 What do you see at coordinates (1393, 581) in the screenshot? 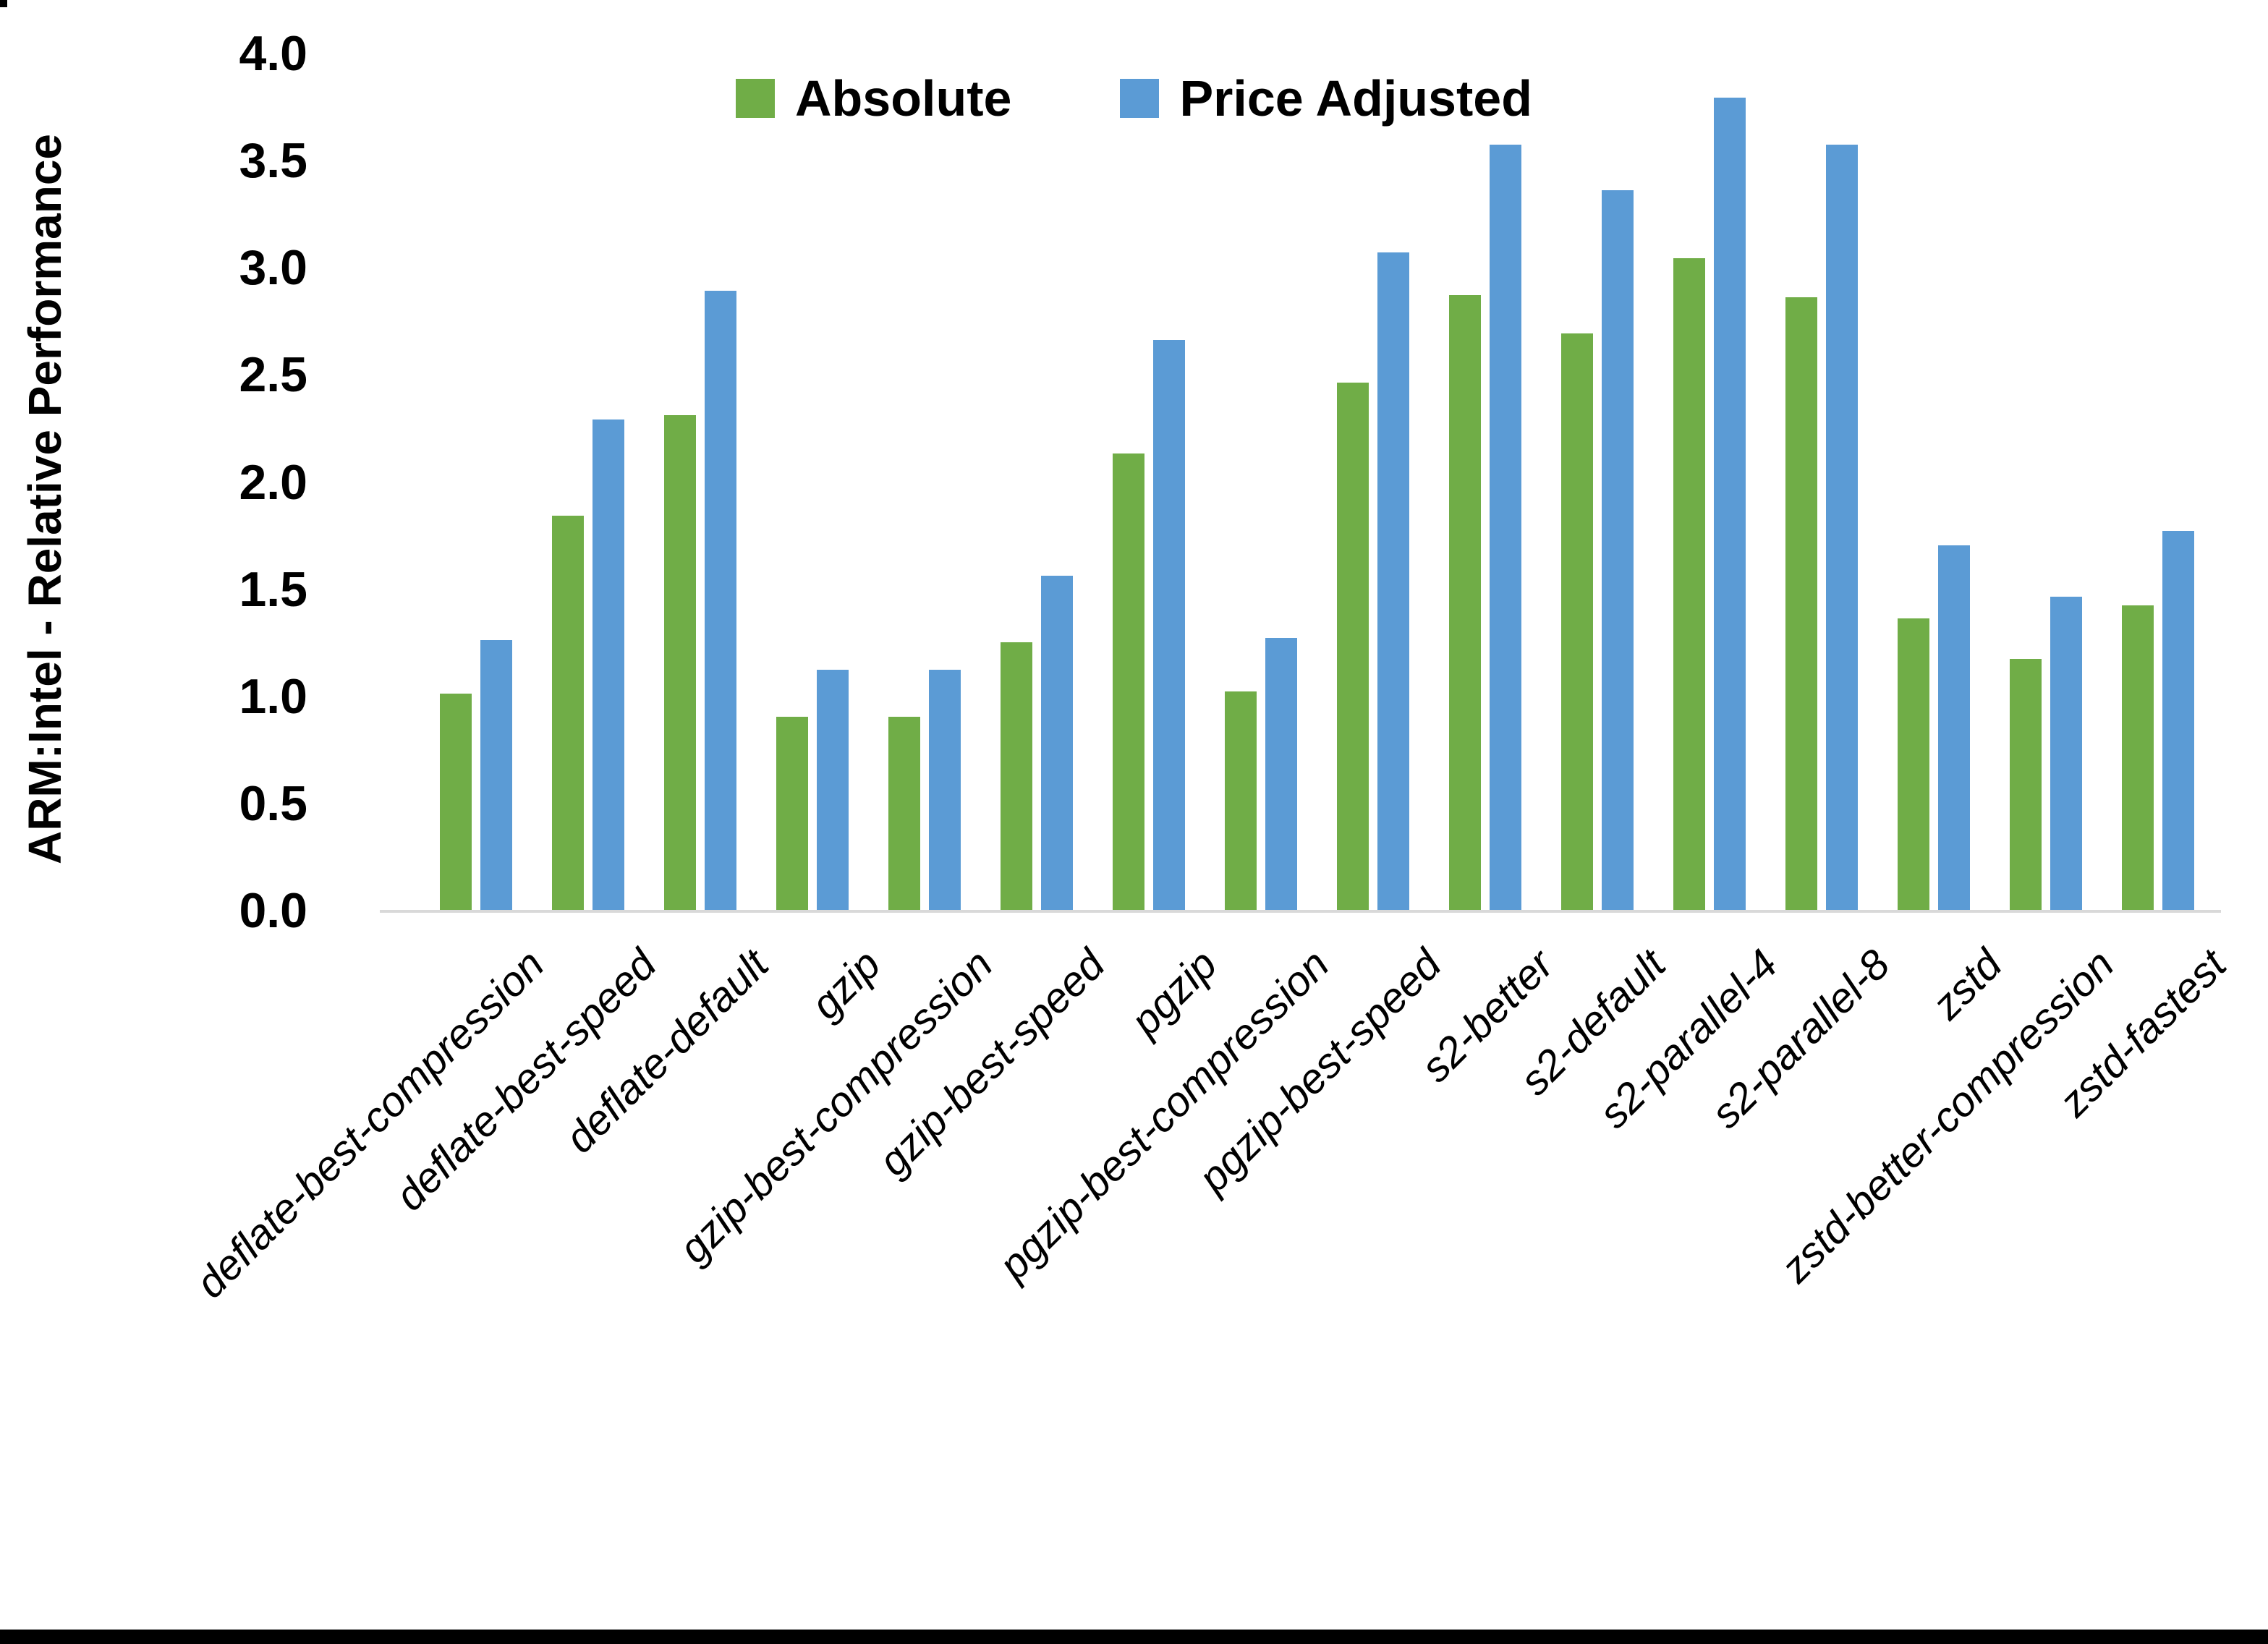
I see `bar-price-adjusted-pgzip-best-speed` at bounding box center [1393, 581].